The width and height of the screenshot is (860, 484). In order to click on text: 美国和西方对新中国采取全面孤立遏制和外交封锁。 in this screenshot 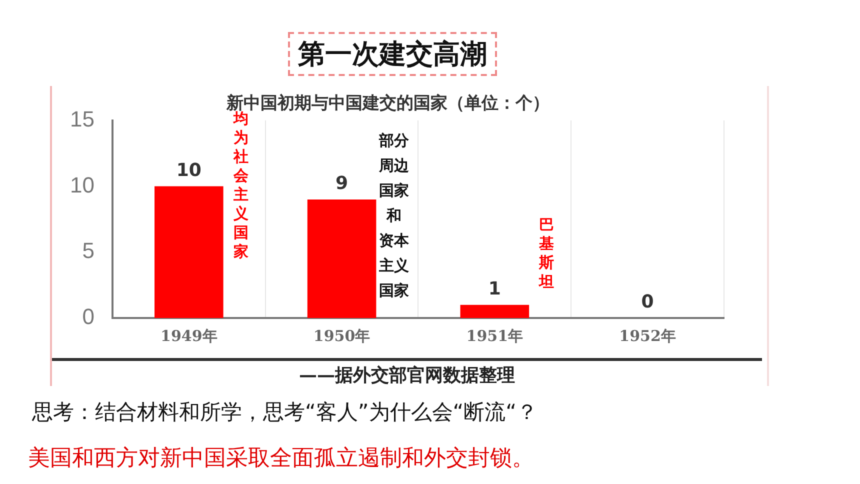, I will do `click(281, 459)`.